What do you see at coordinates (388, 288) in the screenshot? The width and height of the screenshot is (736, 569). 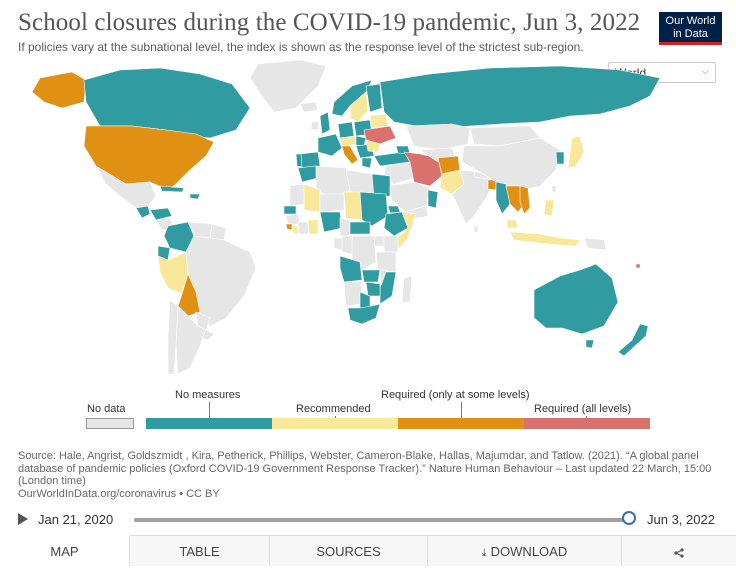 I see `country-mozambique` at bounding box center [388, 288].